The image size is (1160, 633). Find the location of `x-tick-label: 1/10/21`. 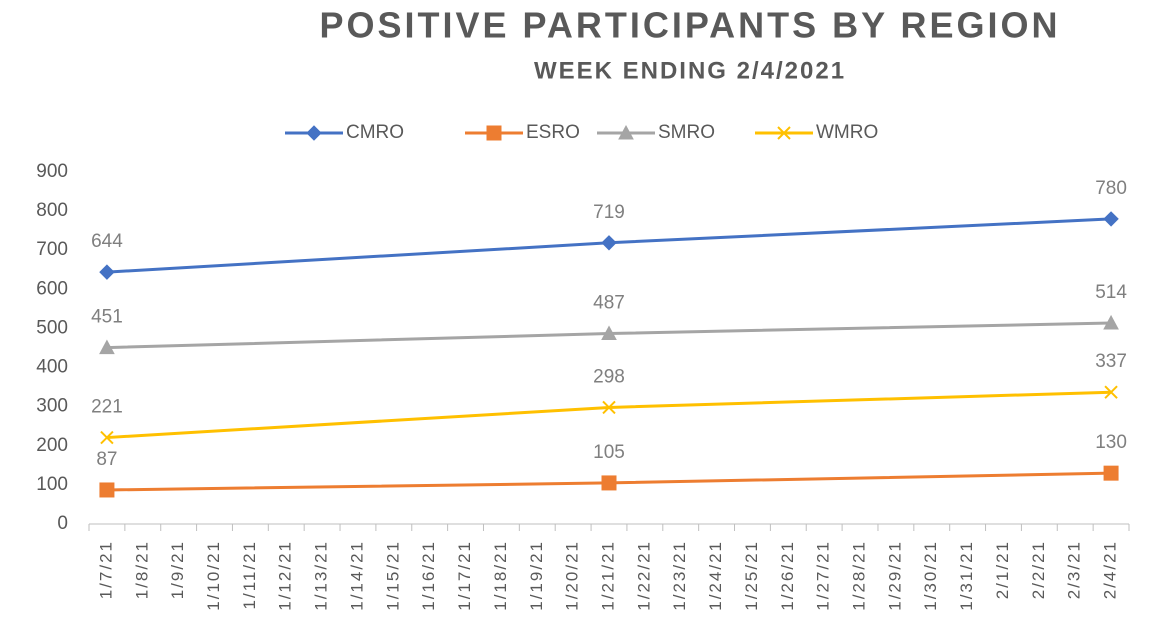

x-tick-label: 1/10/21 is located at coordinates (213, 575).